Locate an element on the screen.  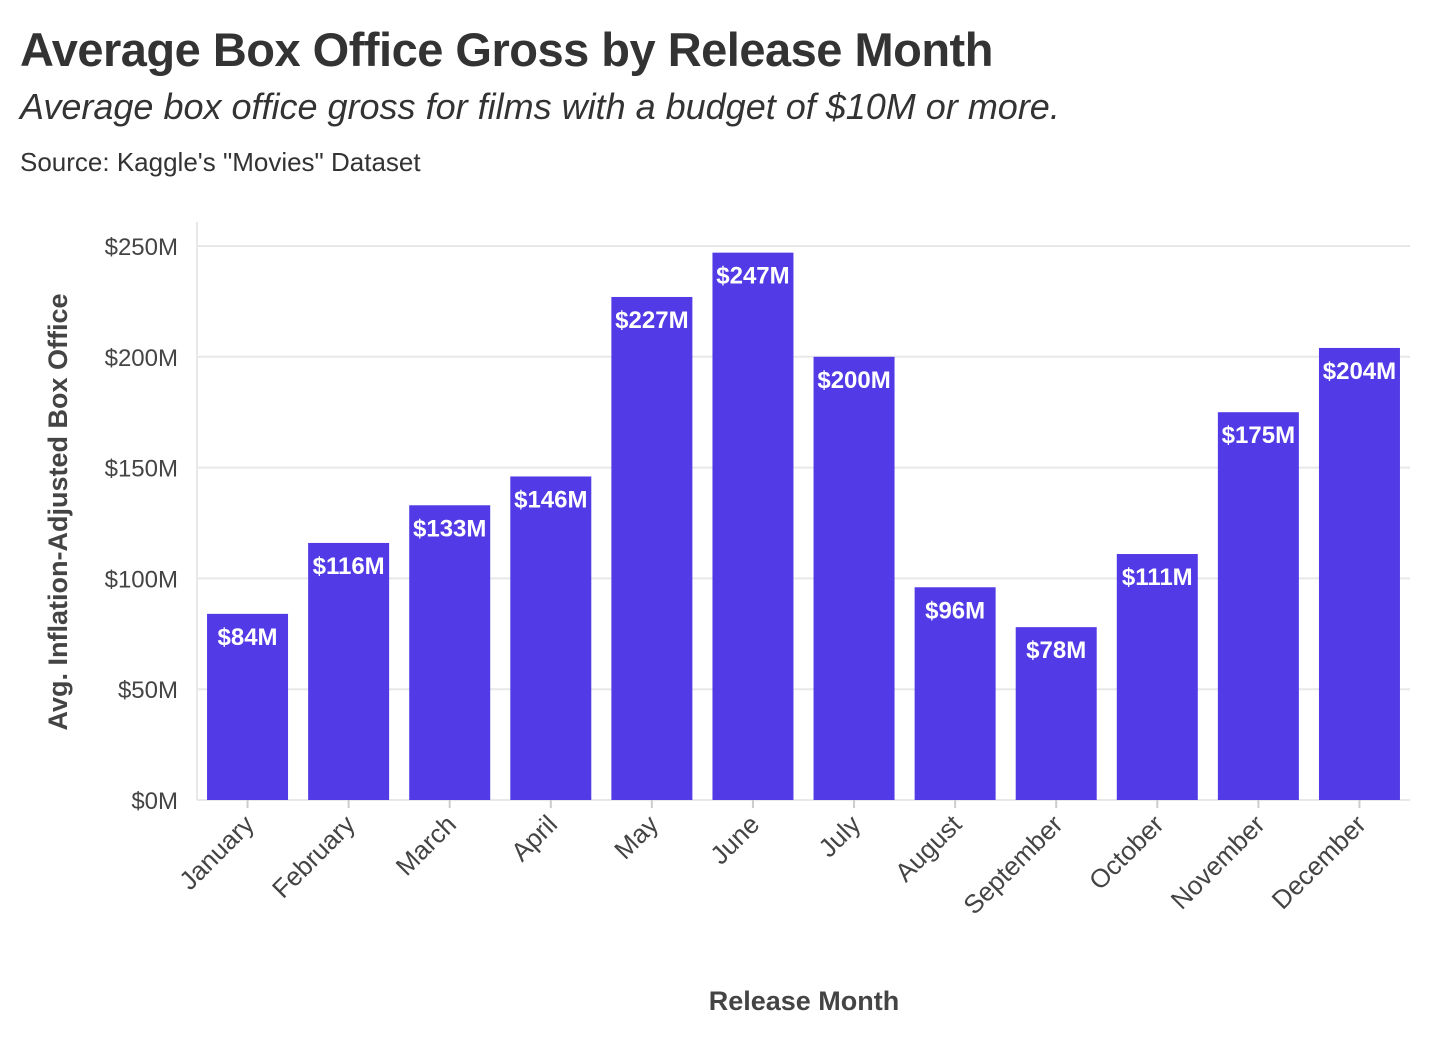
x-tick-label: January is located at coordinates (216, 852).